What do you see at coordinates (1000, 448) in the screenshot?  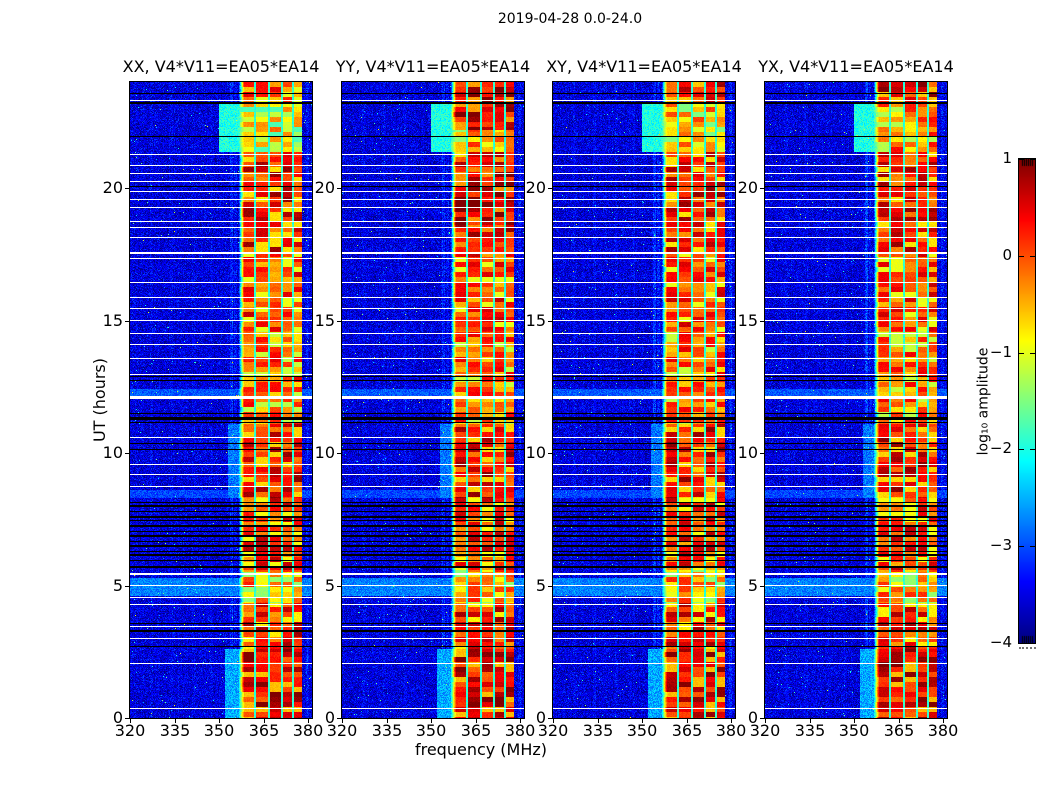 I see `colorbar-tick-label: −2` at bounding box center [1000, 448].